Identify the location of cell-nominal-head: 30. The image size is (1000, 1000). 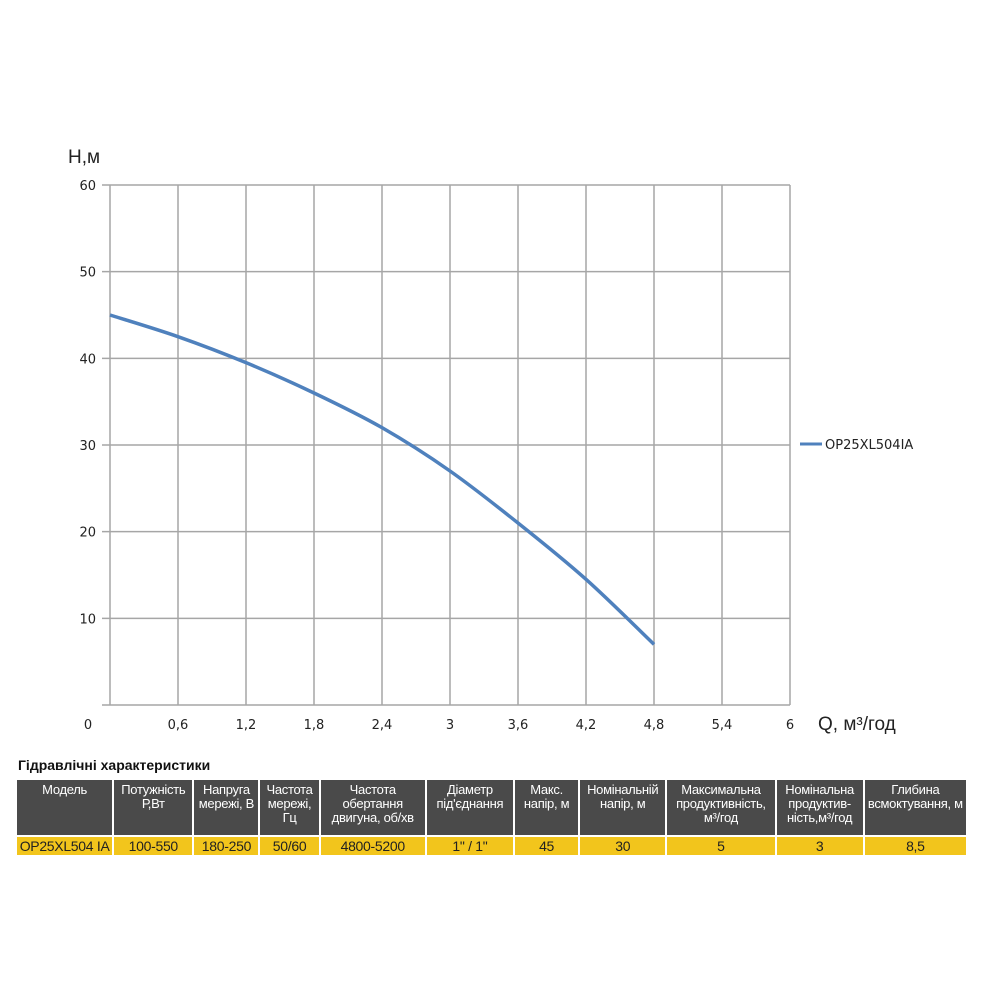
(623, 846).